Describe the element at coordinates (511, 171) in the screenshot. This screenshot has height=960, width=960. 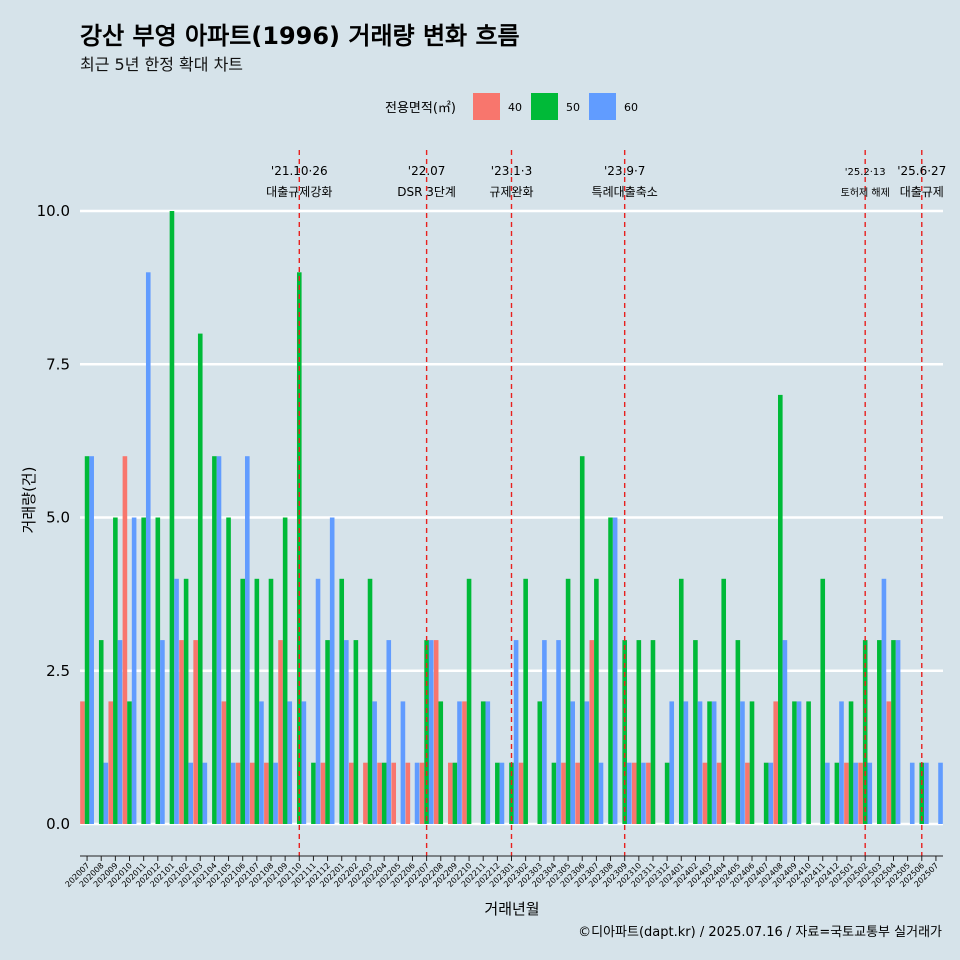
I see `event-date-label: '23.1·3` at that location.